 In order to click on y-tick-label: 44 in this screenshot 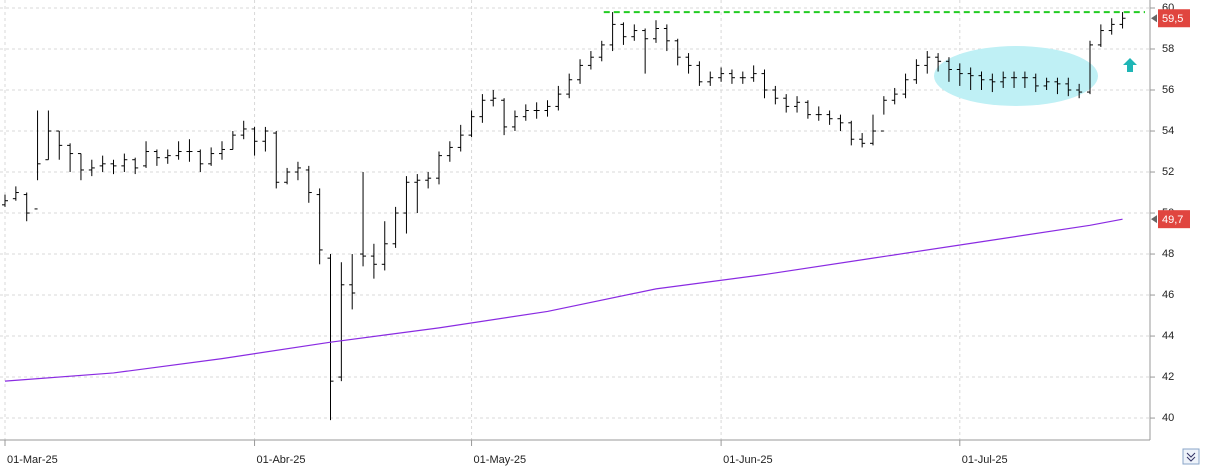, I will do `click(1168, 336)`.